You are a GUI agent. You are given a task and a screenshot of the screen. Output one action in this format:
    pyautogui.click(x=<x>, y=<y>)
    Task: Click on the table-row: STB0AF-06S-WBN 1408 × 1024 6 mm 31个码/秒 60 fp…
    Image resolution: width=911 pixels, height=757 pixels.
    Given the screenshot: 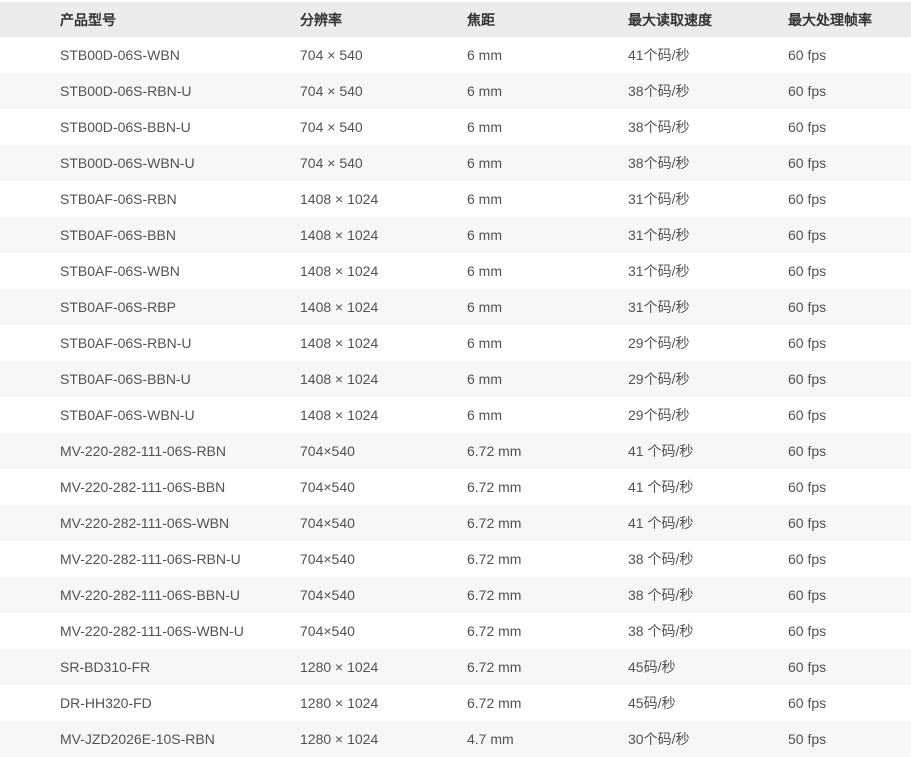 What is the action you would take?
    pyautogui.click(x=455, y=271)
    